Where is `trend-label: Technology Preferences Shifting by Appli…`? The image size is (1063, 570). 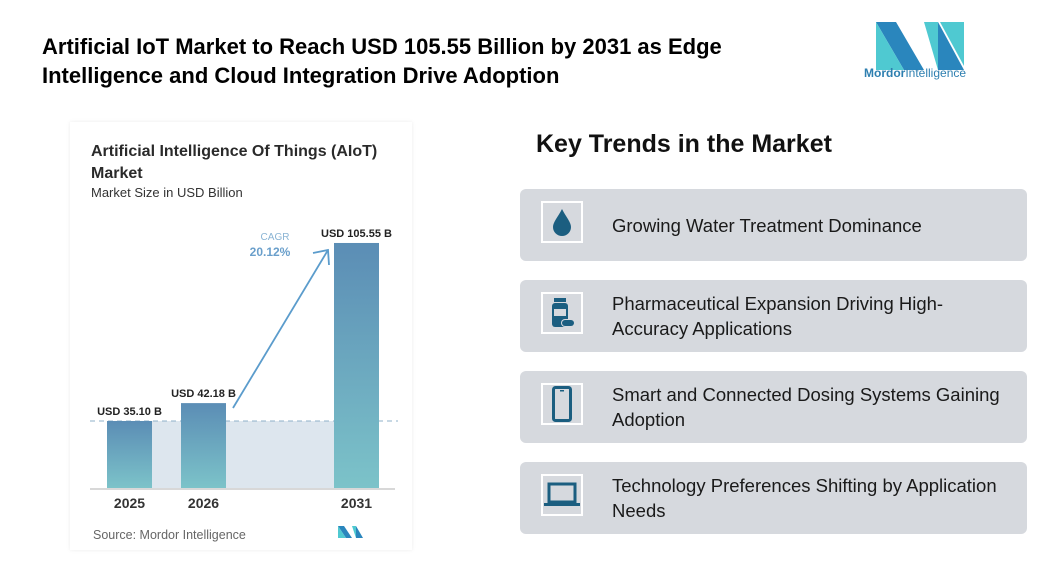
trend-label: Technology Preferences Shifting by Appli… is located at coordinates (804, 498).